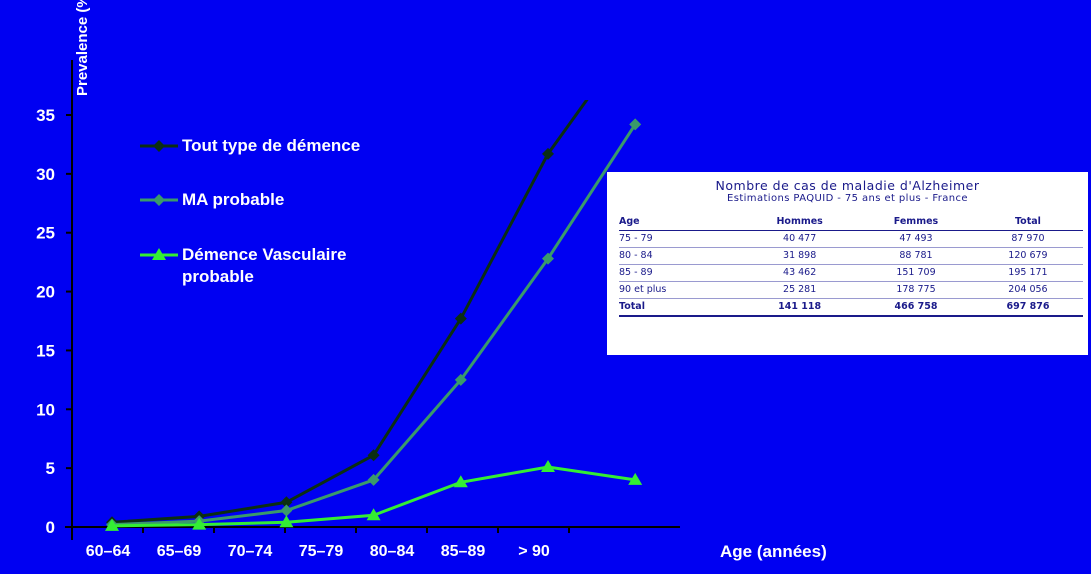 The image size is (1091, 574). Describe the element at coordinates (45, 409) in the screenshot. I see `y-tick-label: 10` at that location.